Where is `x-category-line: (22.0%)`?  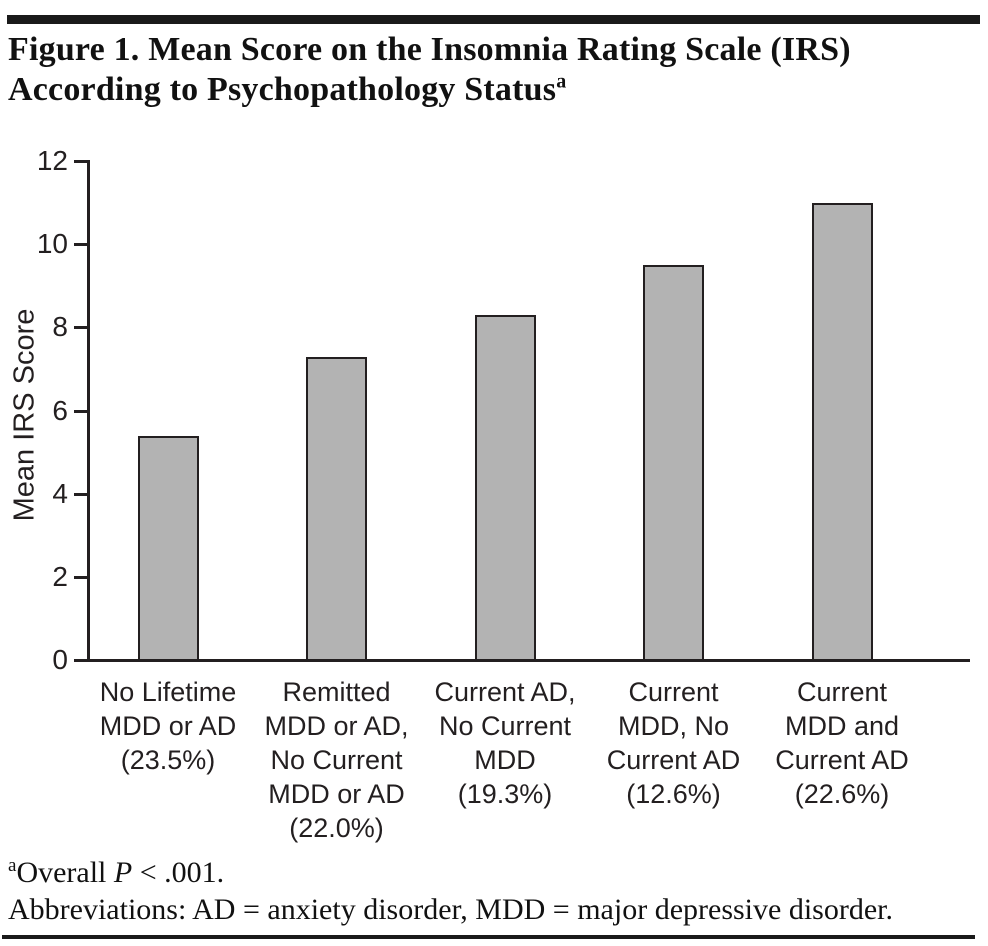
x-category-line: (22.0%) is located at coordinates (336, 828).